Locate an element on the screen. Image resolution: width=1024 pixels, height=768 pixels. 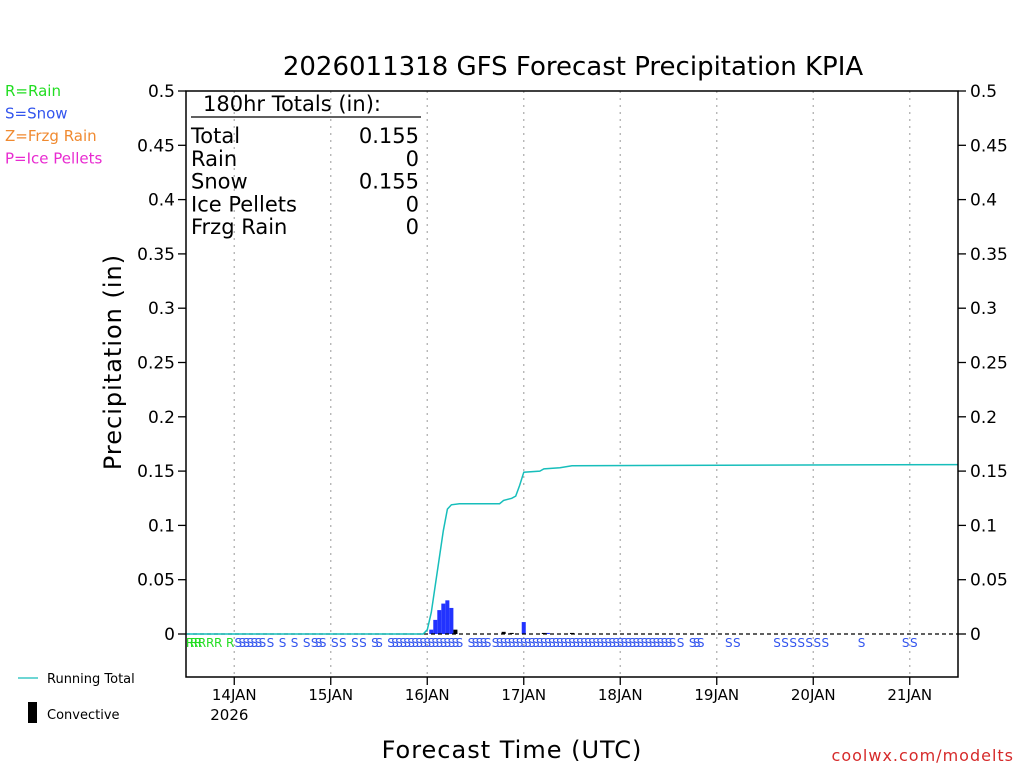
y-tick-label-left: 0.1 is located at coordinates (161, 526).